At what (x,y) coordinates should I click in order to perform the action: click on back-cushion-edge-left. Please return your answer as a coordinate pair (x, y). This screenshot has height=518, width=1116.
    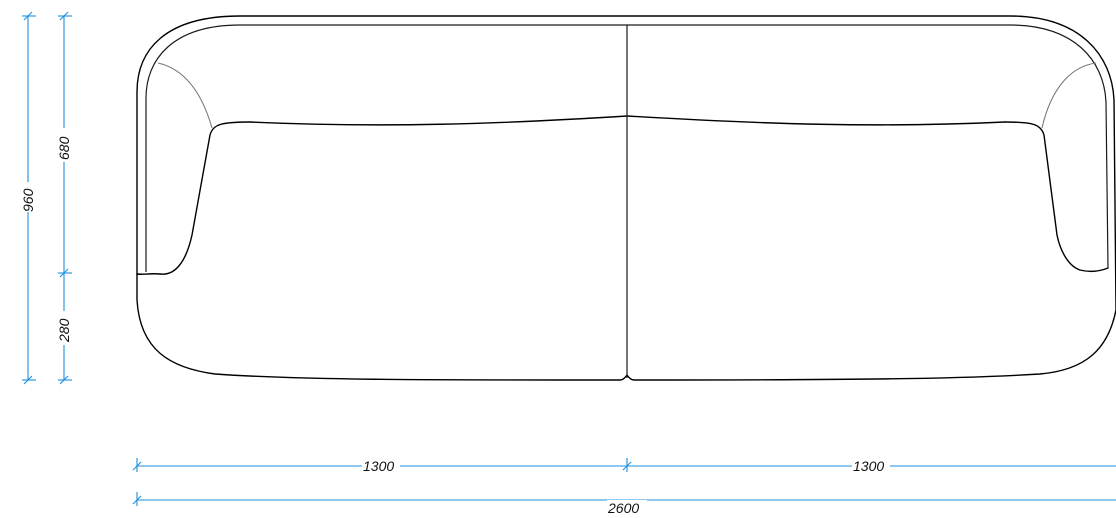
    Looking at the image, I should click on (438, 120).